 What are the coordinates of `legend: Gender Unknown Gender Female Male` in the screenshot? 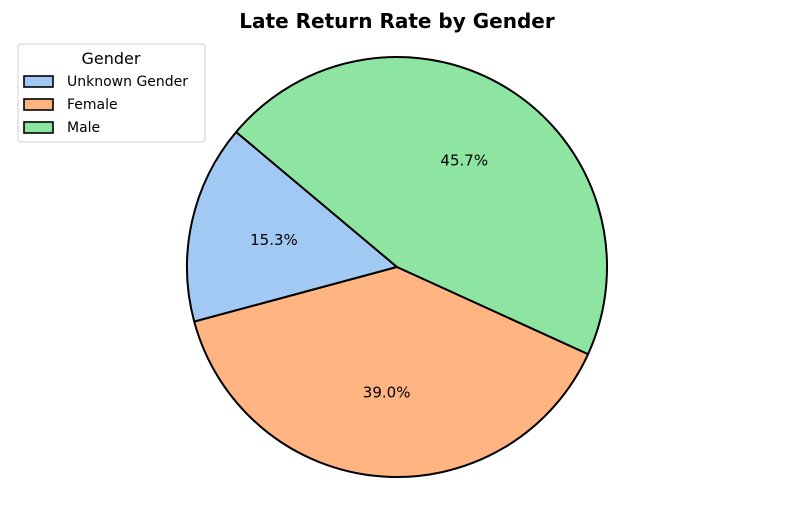 It's located at (111, 93).